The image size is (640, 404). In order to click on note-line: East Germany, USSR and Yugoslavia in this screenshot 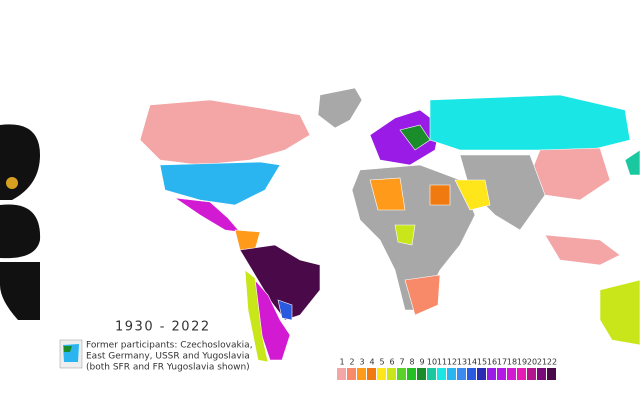, I will do `click(168, 357)`.